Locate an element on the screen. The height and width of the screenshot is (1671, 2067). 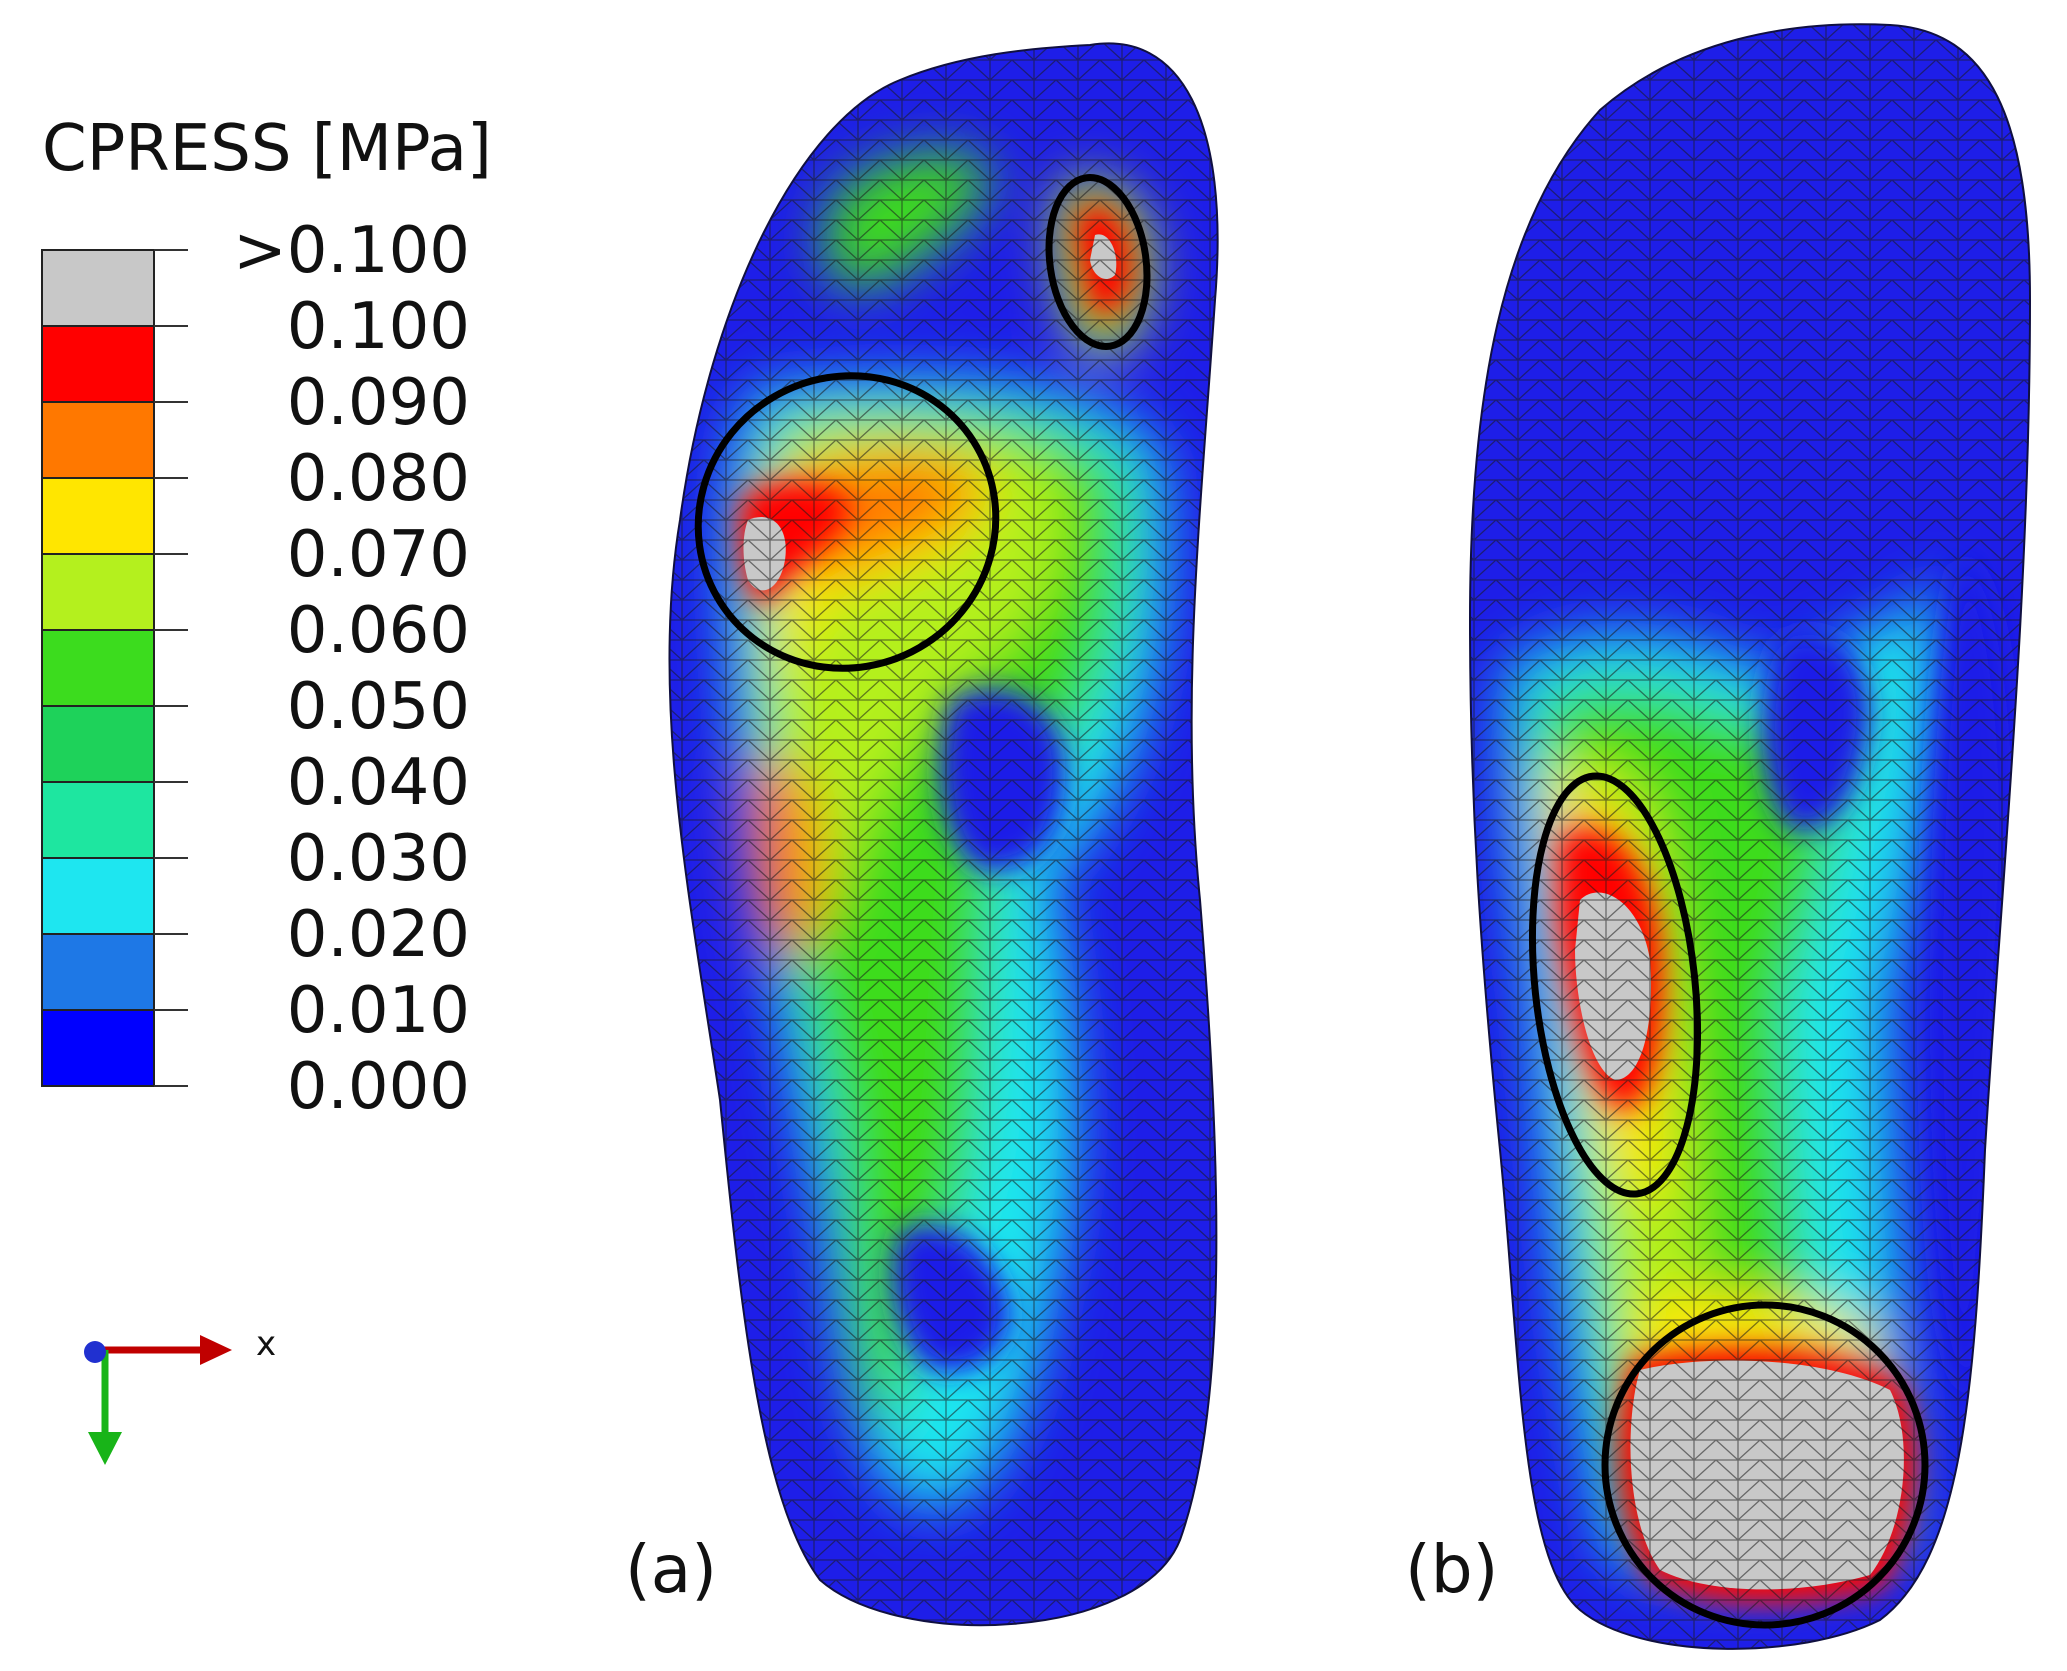
z-axis-dot is located at coordinates (95, 1352).